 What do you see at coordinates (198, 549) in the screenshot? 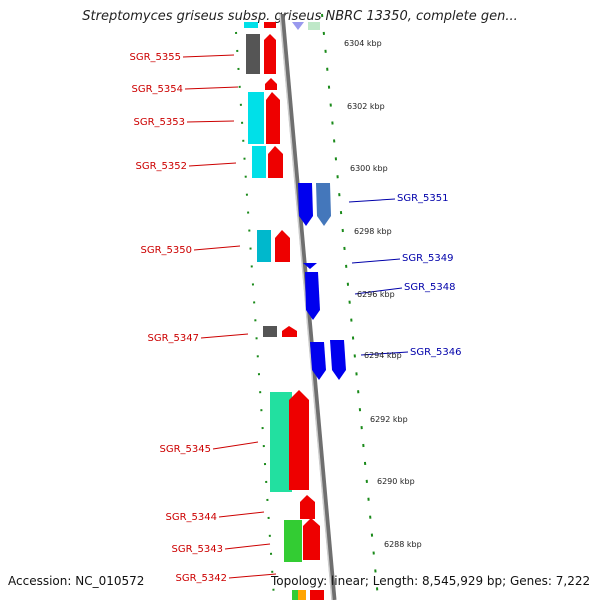
I see `gene-label-sgr-5343: SGR_5343` at bounding box center [198, 549].